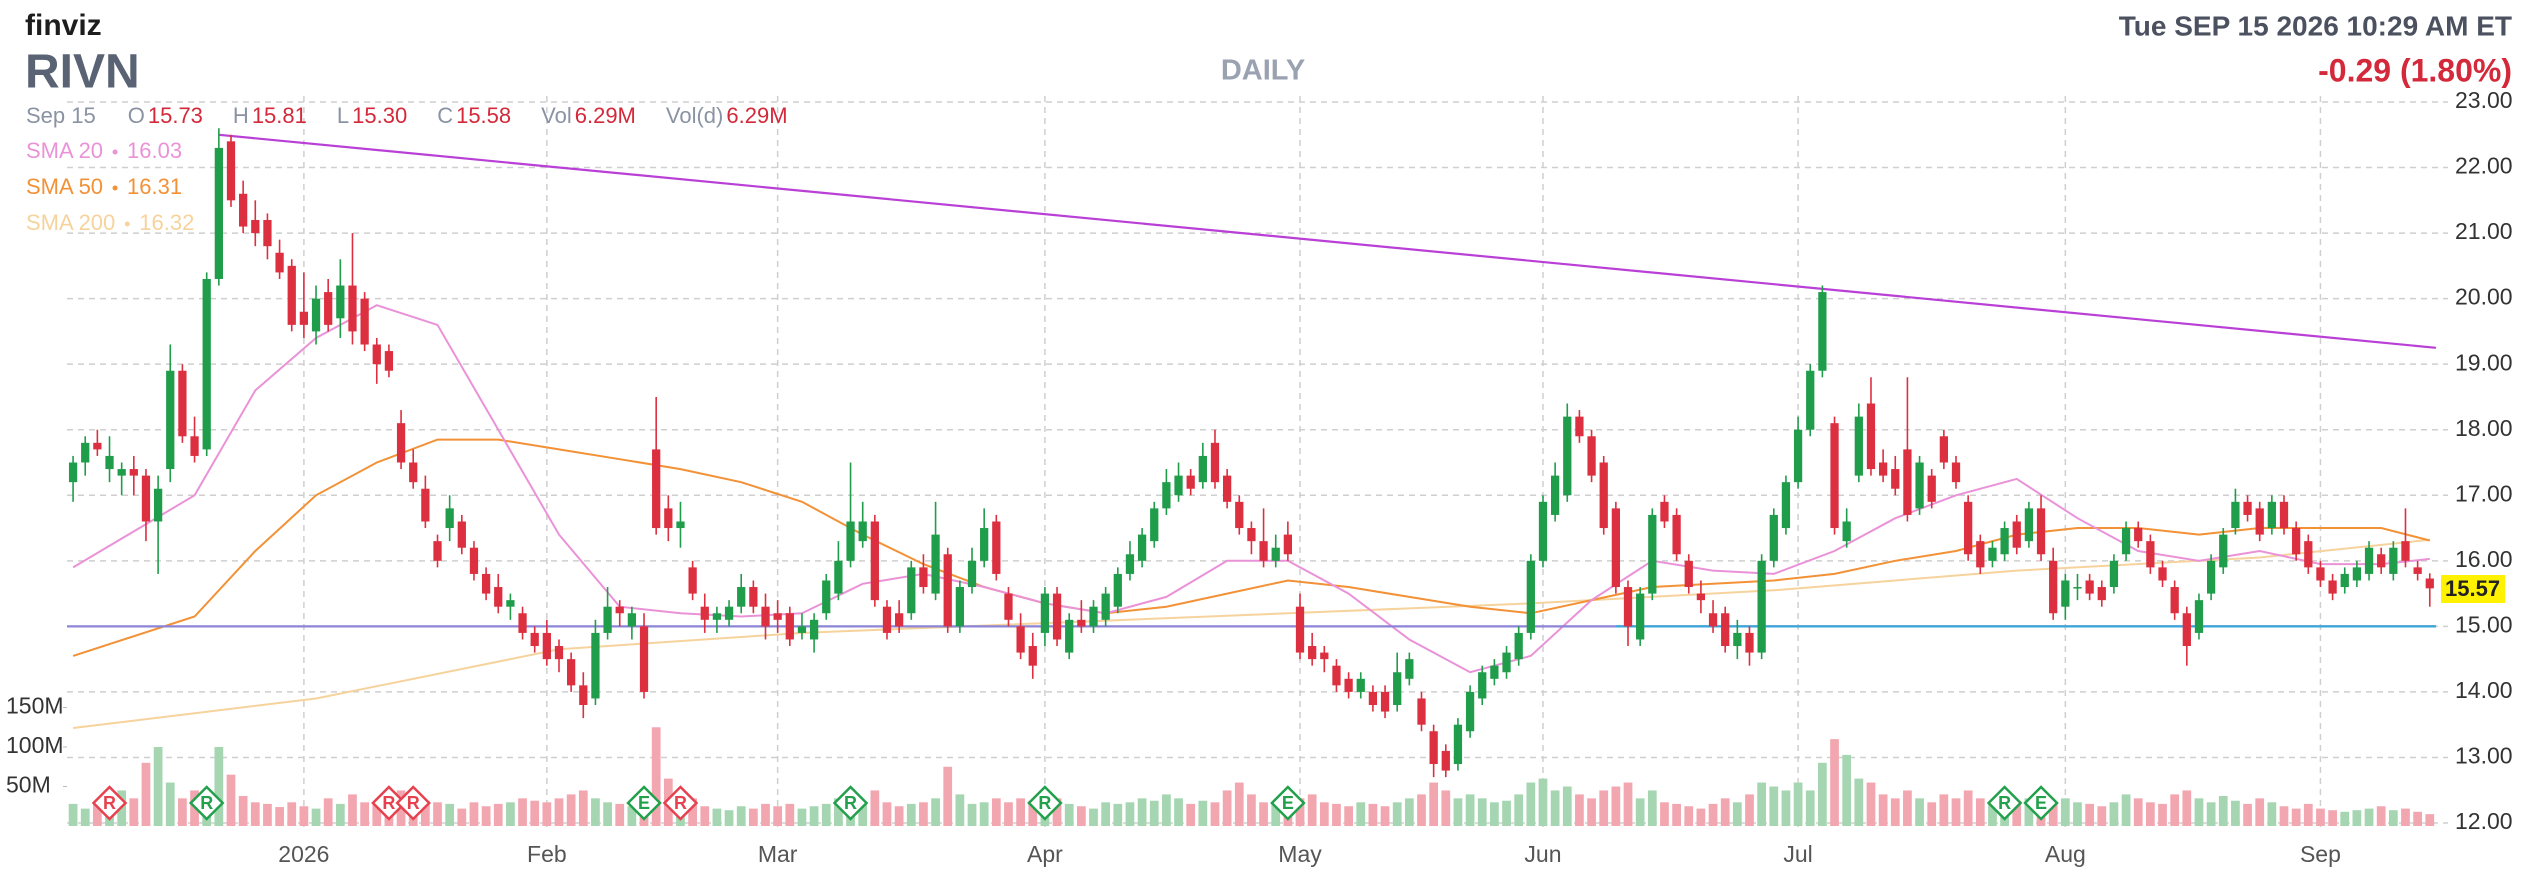 This screenshot has width=2525, height=889. I want to click on y-tick-label: 17.00, so click(2484, 493).